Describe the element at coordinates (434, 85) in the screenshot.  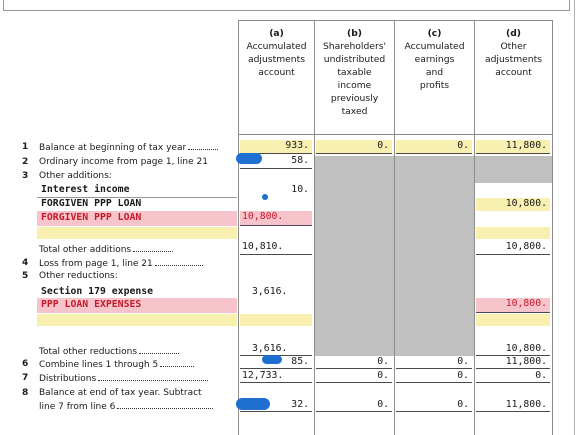
I see `column-c-line: profits` at that location.